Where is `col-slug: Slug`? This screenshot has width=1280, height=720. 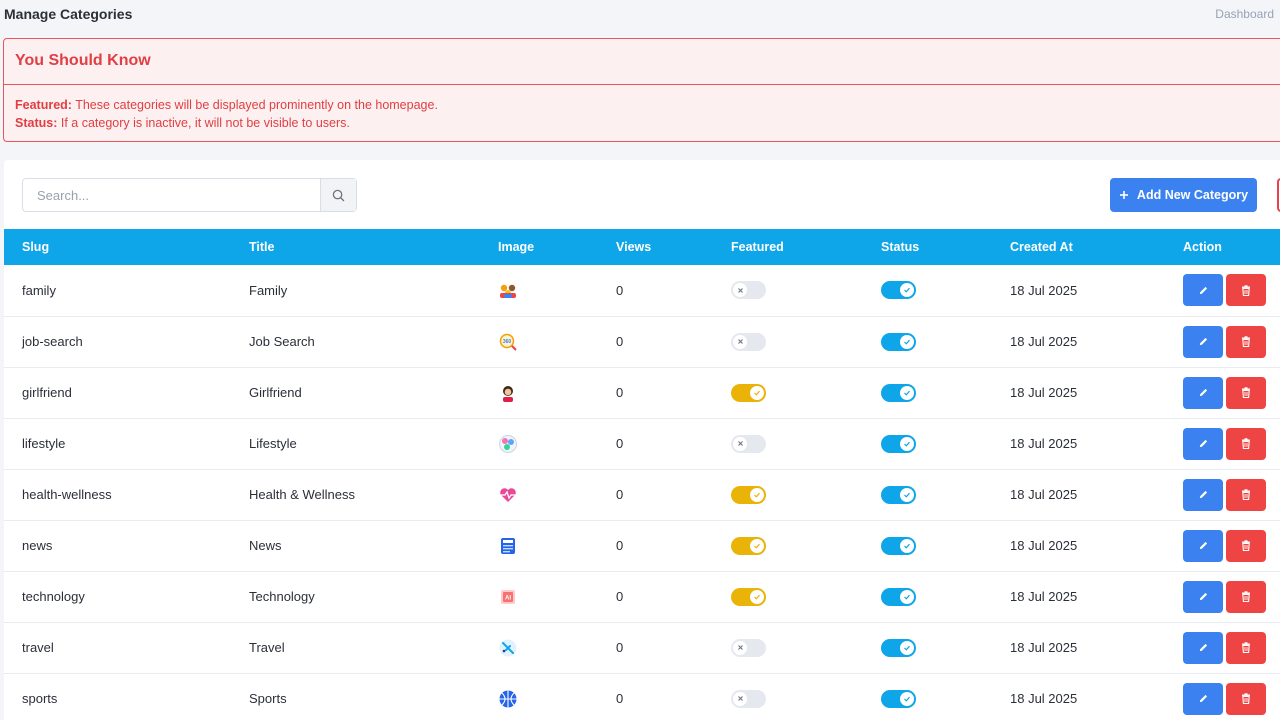 col-slug: Slug is located at coordinates (36, 247).